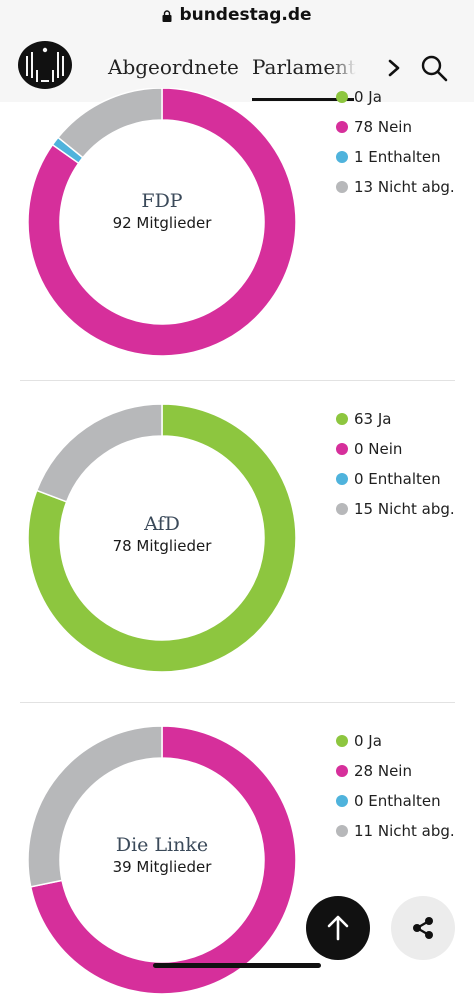 The width and height of the screenshot is (474, 994). What do you see at coordinates (245, 15) in the screenshot?
I see `url-text: bundestag.de` at bounding box center [245, 15].